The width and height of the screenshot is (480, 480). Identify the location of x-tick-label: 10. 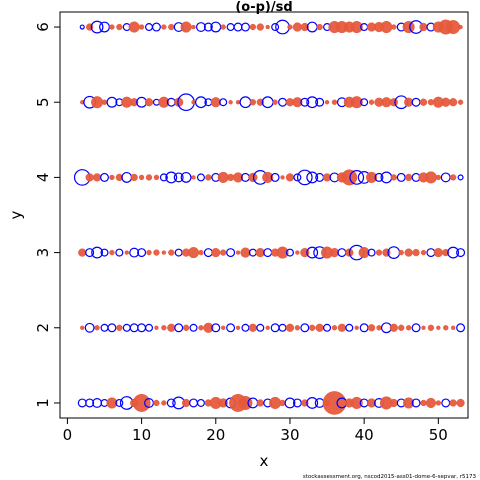
(141, 435).